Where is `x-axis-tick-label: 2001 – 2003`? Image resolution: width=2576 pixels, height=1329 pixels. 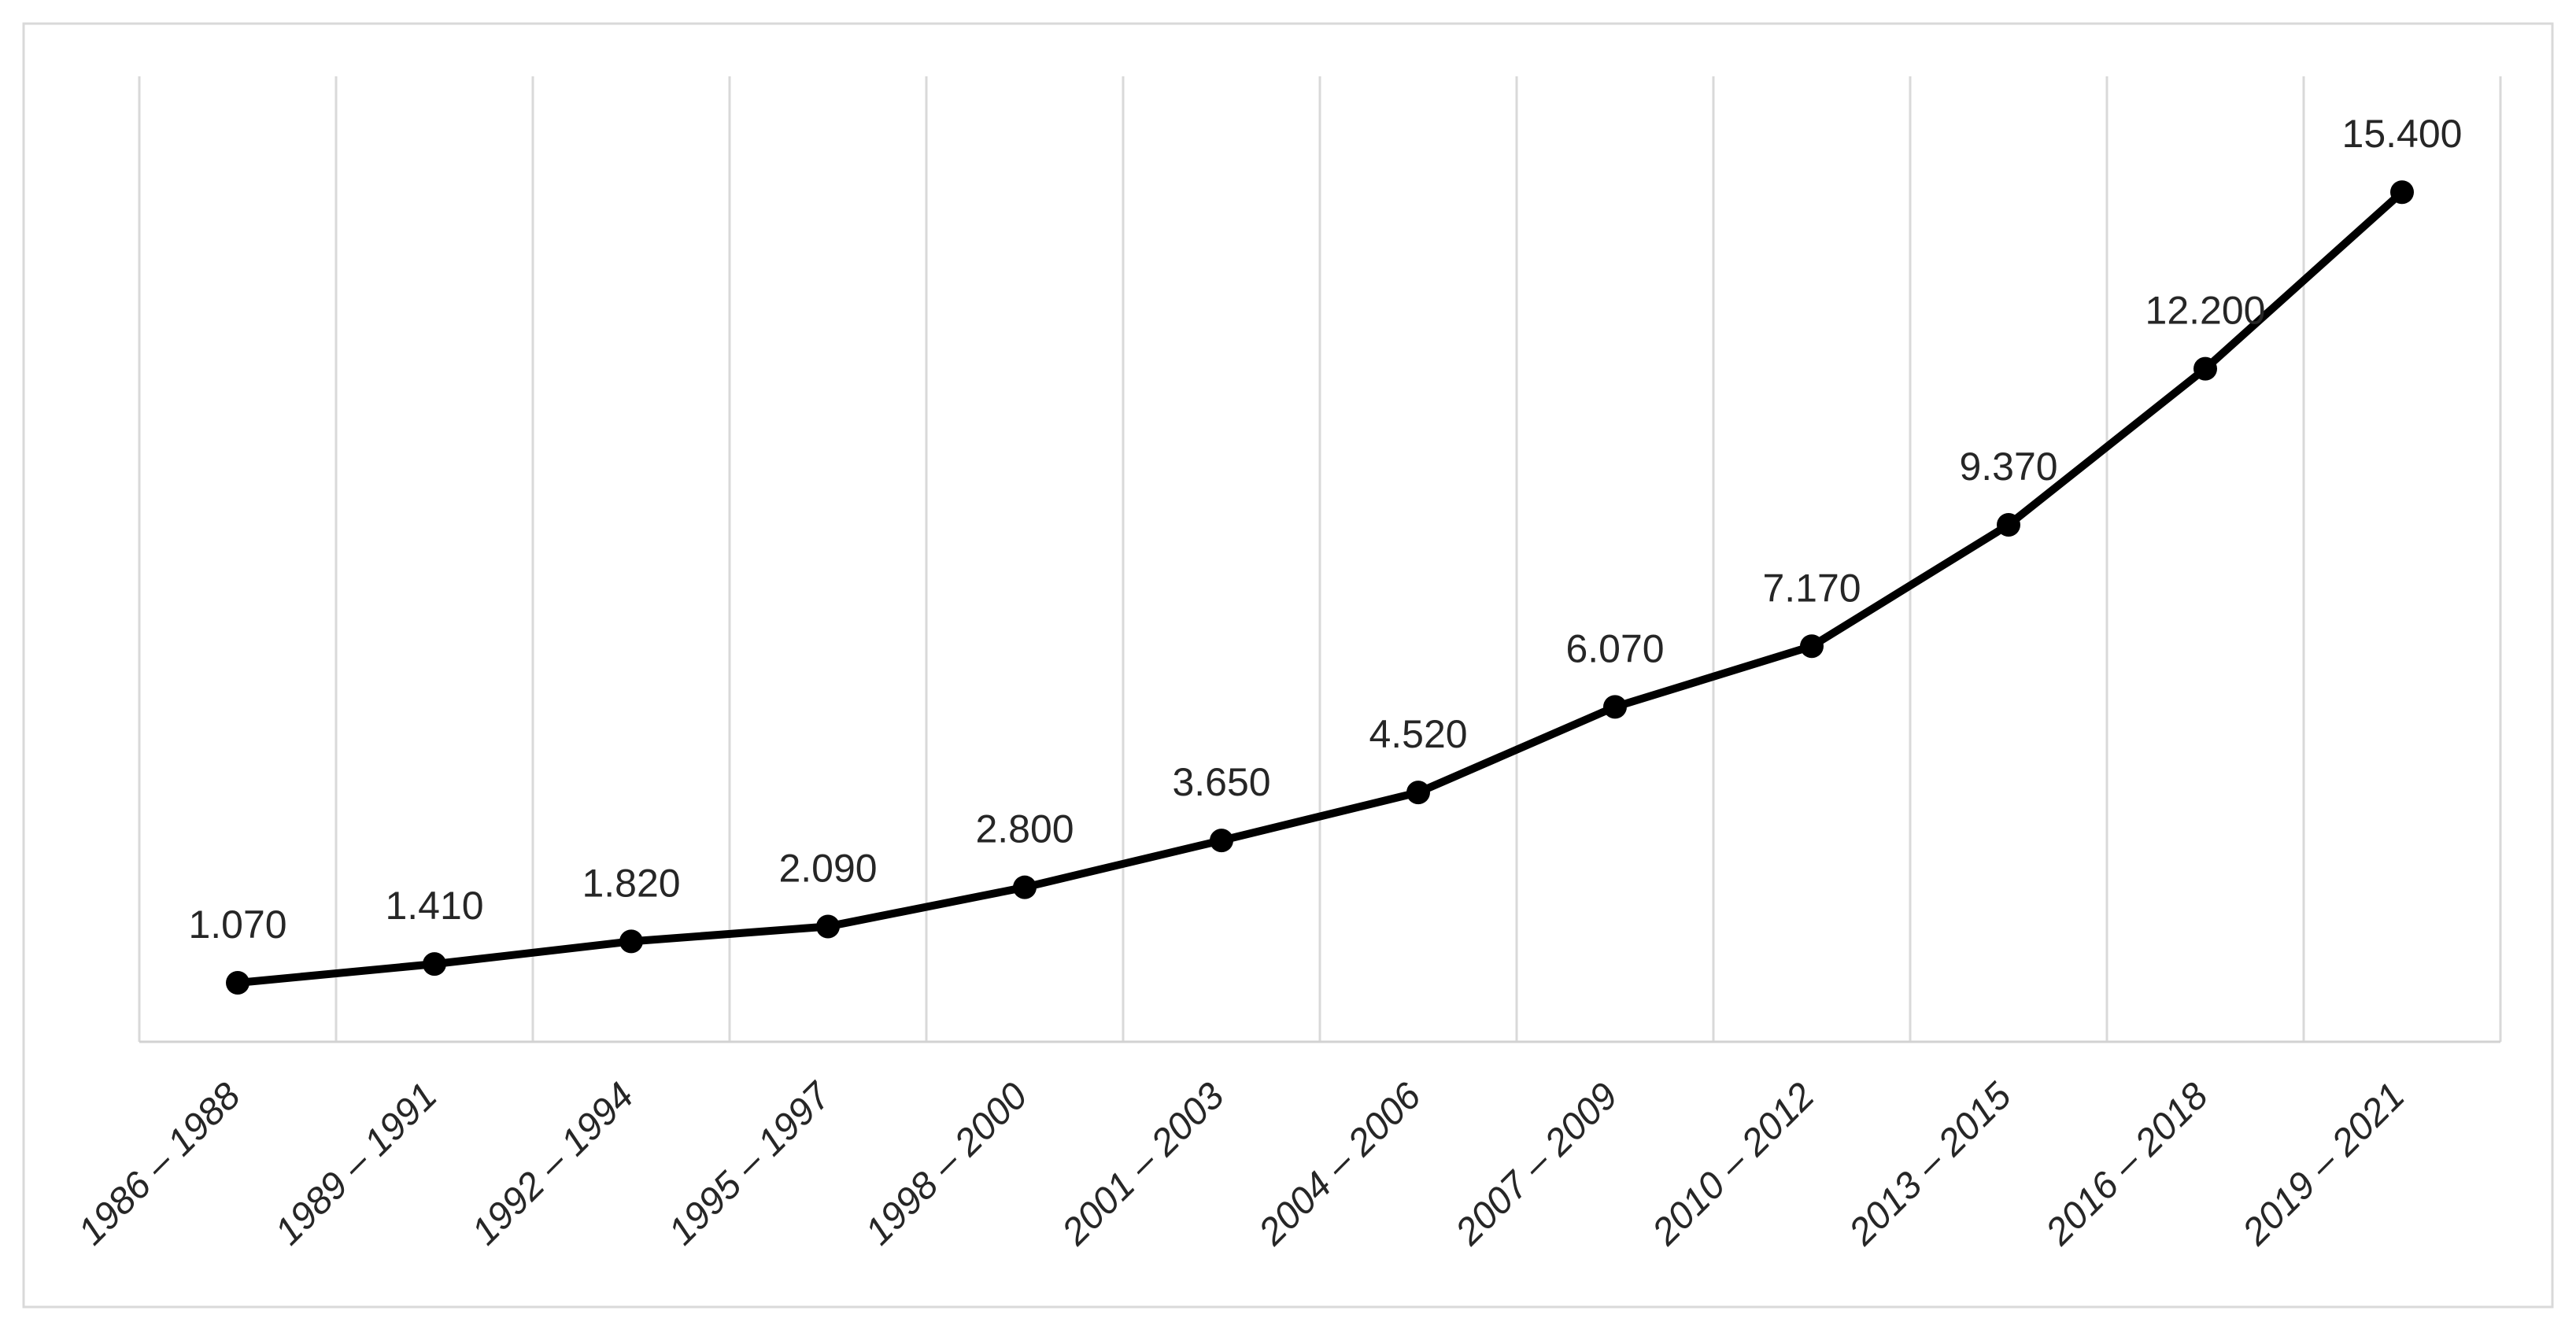
x-axis-tick-label: 2001 – 2003 is located at coordinates (1143, 1164).